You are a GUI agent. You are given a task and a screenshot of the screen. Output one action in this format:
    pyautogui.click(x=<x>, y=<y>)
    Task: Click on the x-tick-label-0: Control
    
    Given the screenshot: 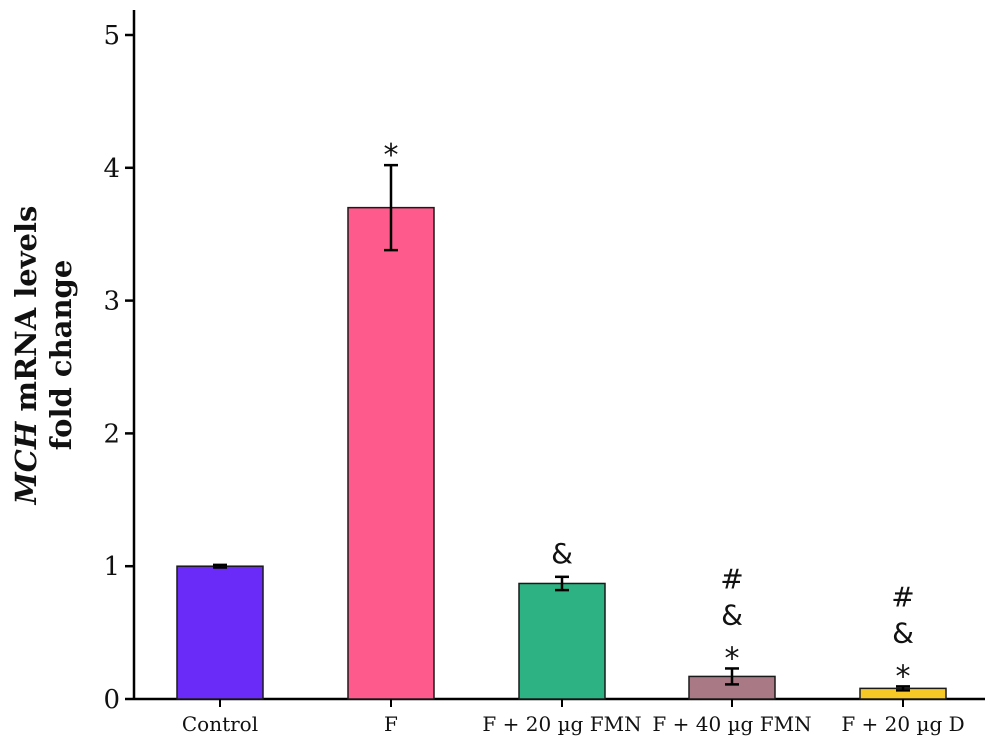 What is the action you would take?
    pyautogui.click(x=220, y=724)
    